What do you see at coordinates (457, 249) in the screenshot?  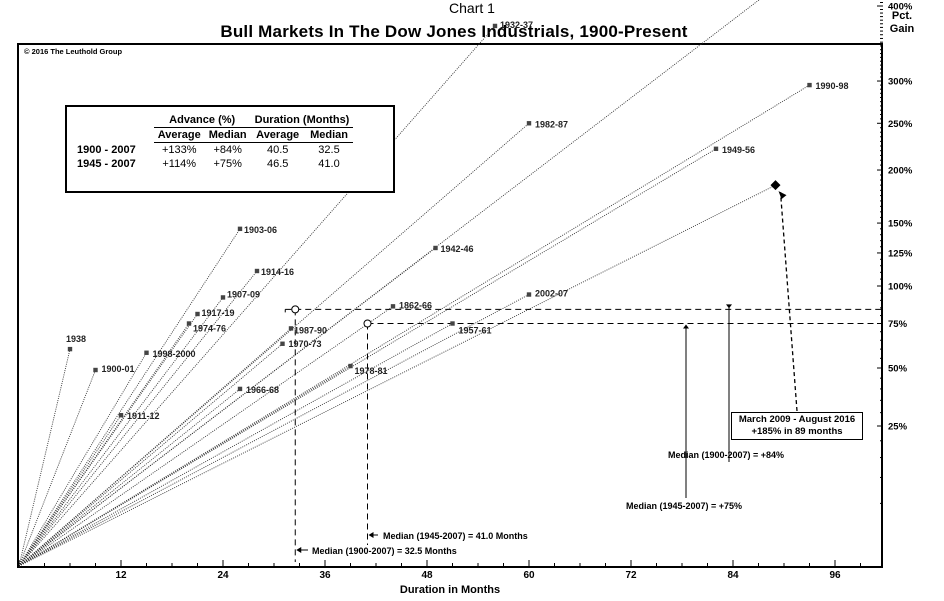 I see `point-label: 1942-46` at bounding box center [457, 249].